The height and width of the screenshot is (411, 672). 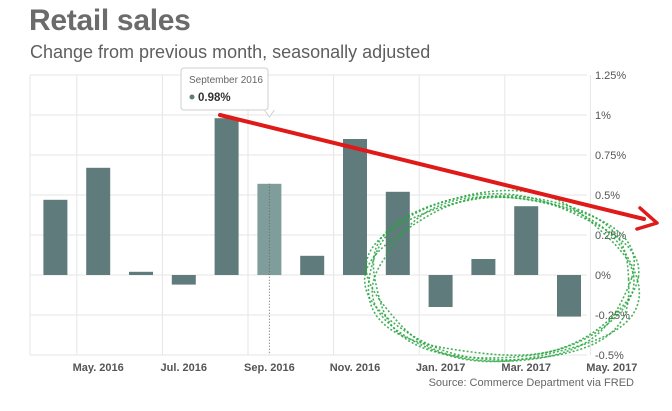 What do you see at coordinates (603, 116) in the screenshot?
I see `y-tick-label: 1%` at bounding box center [603, 116].